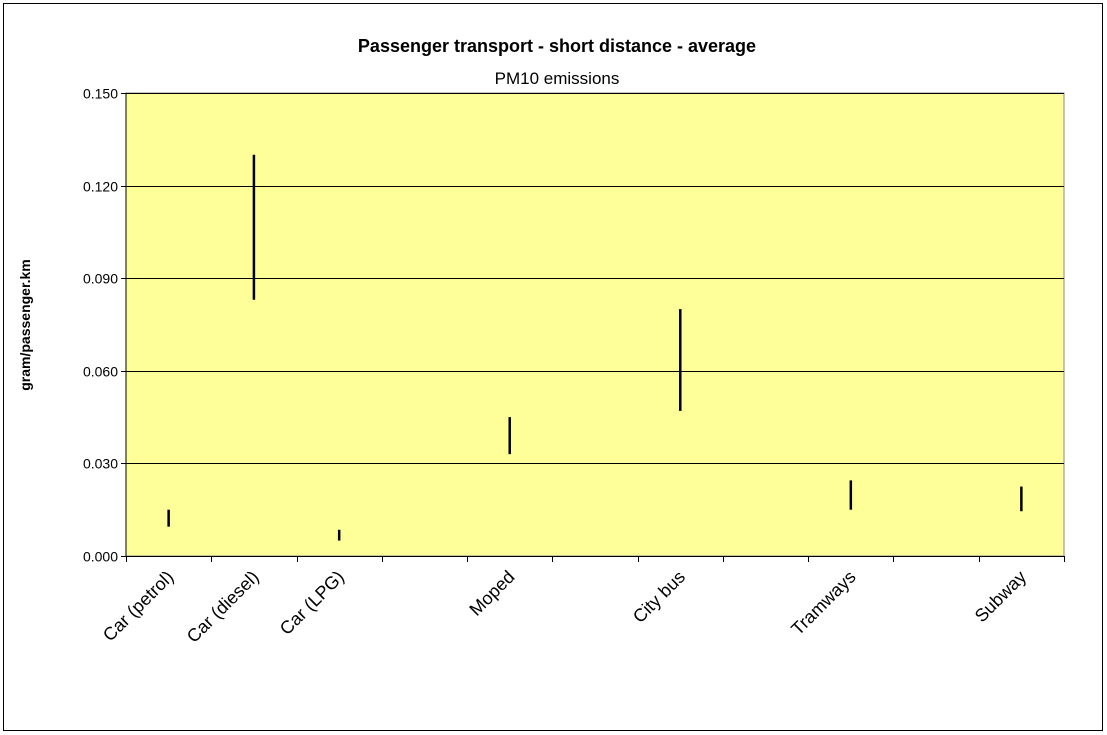  What do you see at coordinates (100, 94) in the screenshot?
I see `y-tick-label: 0.150` at bounding box center [100, 94].